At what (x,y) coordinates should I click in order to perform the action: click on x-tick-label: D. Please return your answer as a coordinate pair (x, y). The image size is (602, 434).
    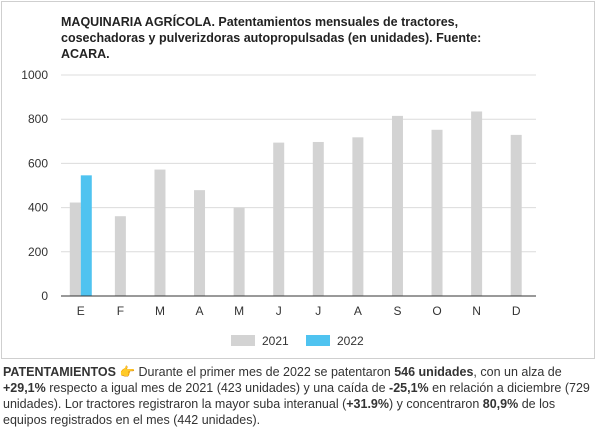
    Looking at the image, I should click on (516, 311).